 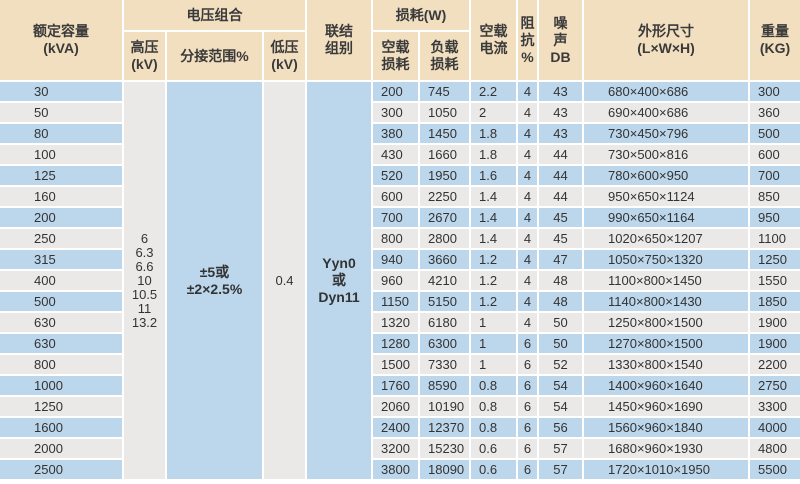 What do you see at coordinates (775, 386) in the screenshot?
I see `cell-weight: 2750` at bounding box center [775, 386].